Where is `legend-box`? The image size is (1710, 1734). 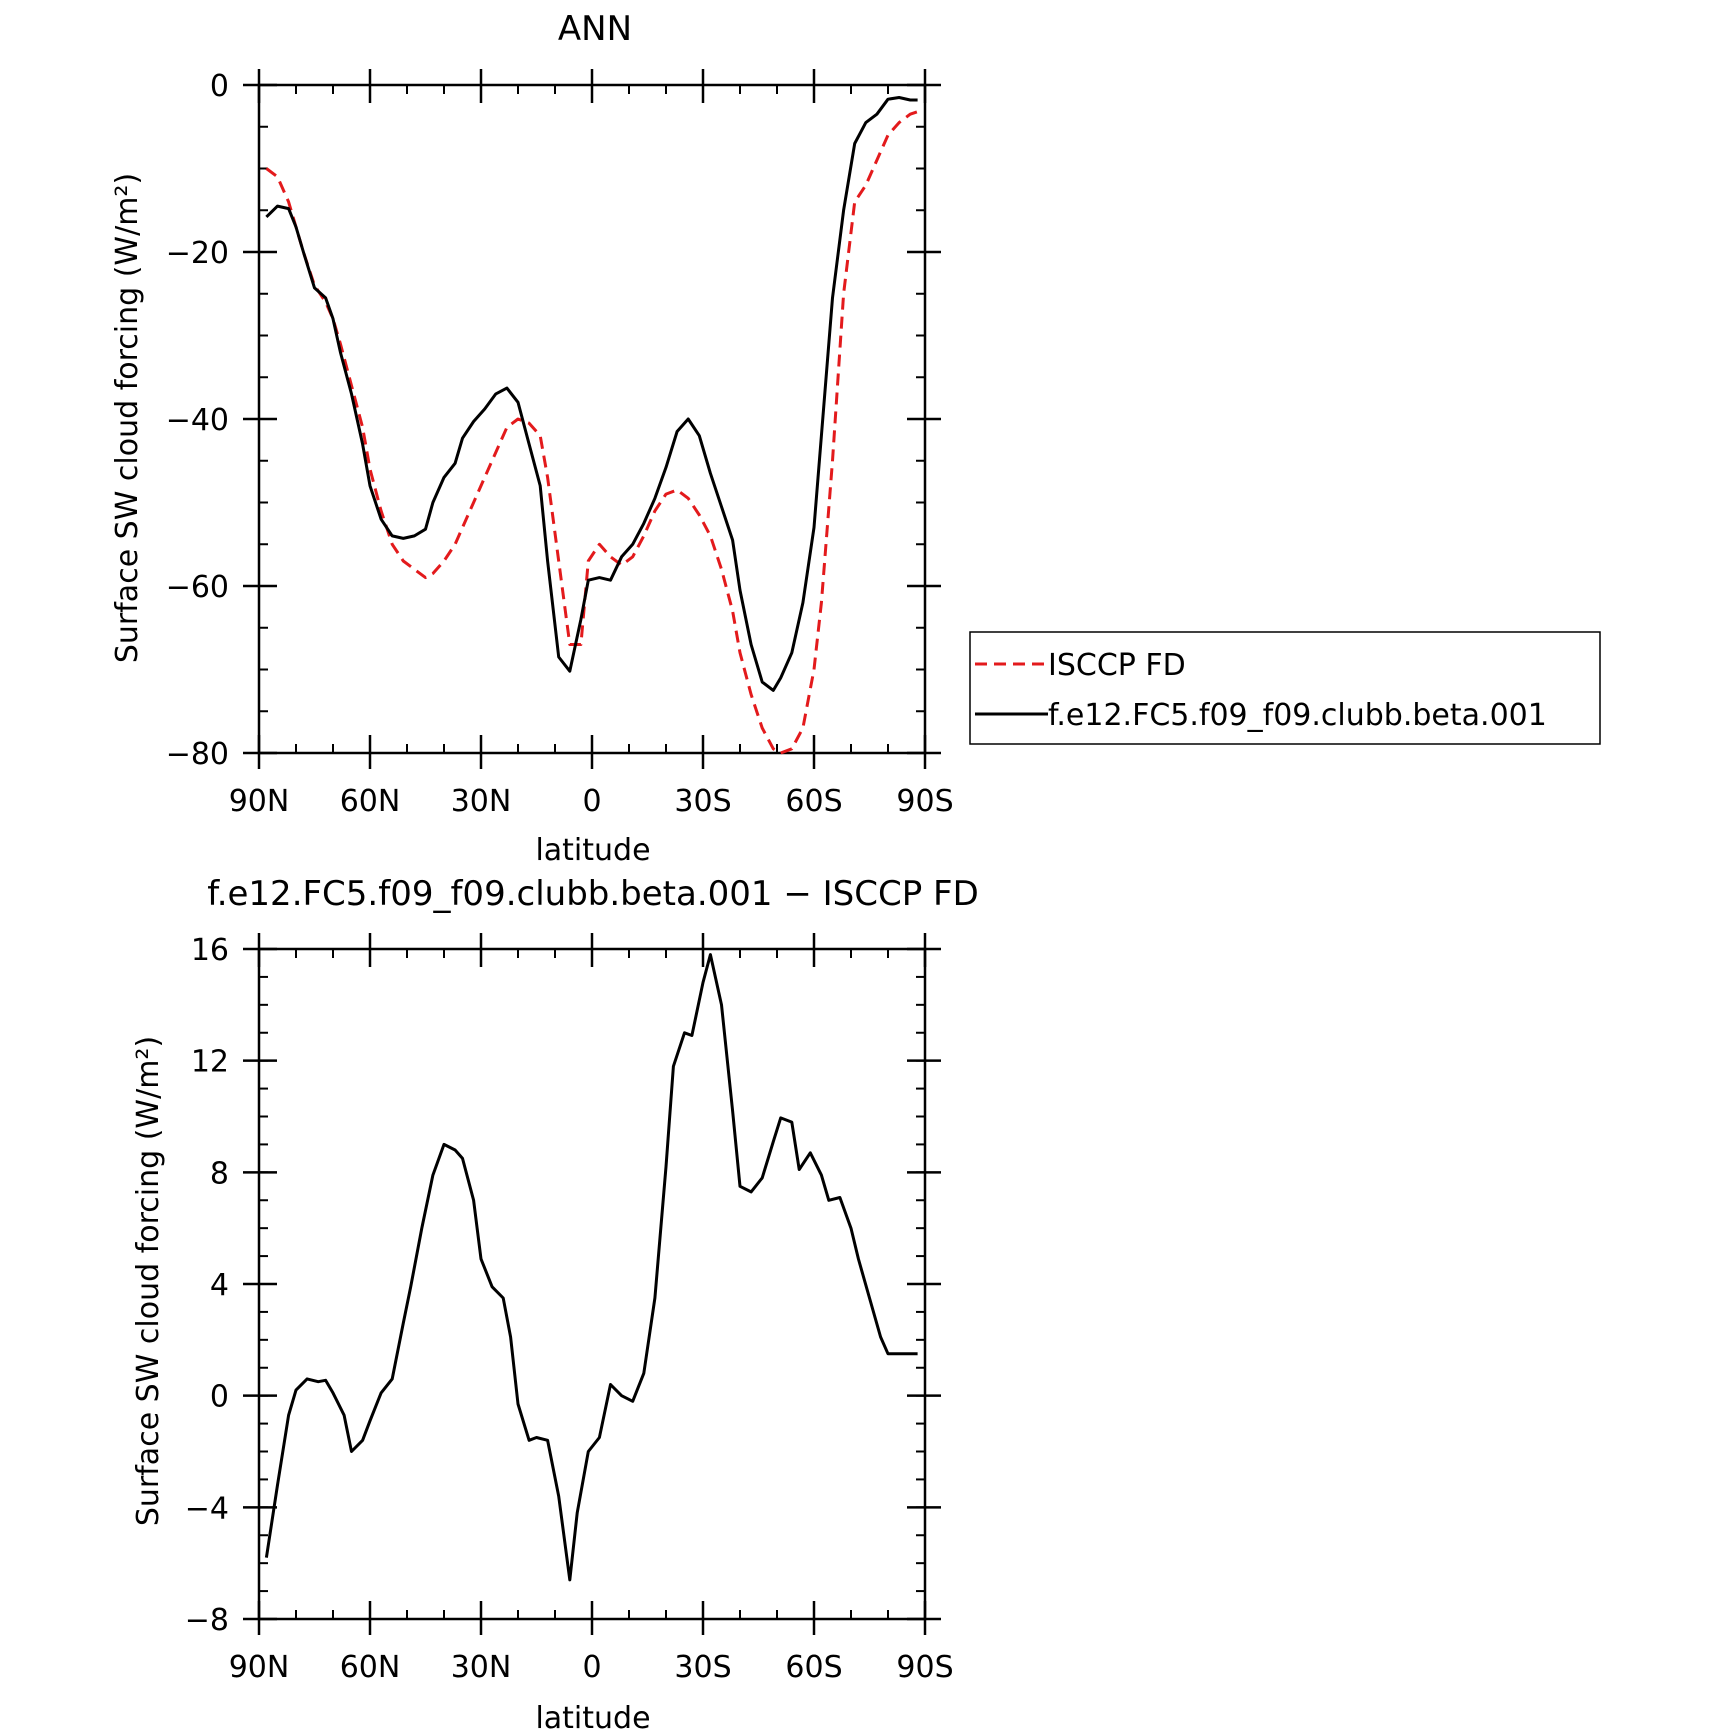
legend-box is located at coordinates (1285, 688).